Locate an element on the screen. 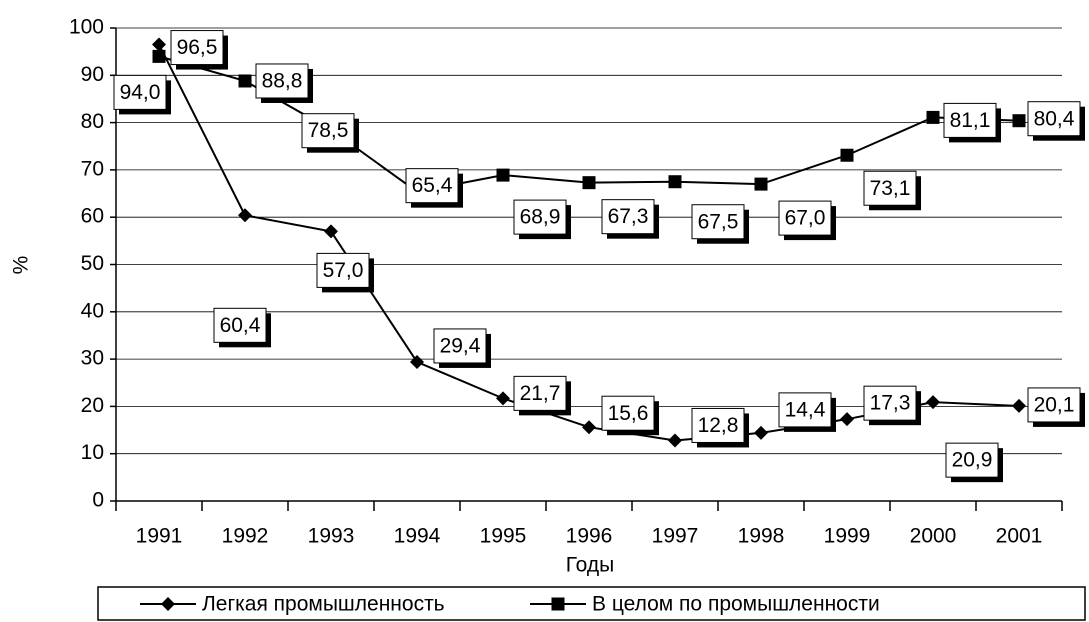 The width and height of the screenshot is (1089, 622). data-label: 78,5 is located at coordinates (328, 130).